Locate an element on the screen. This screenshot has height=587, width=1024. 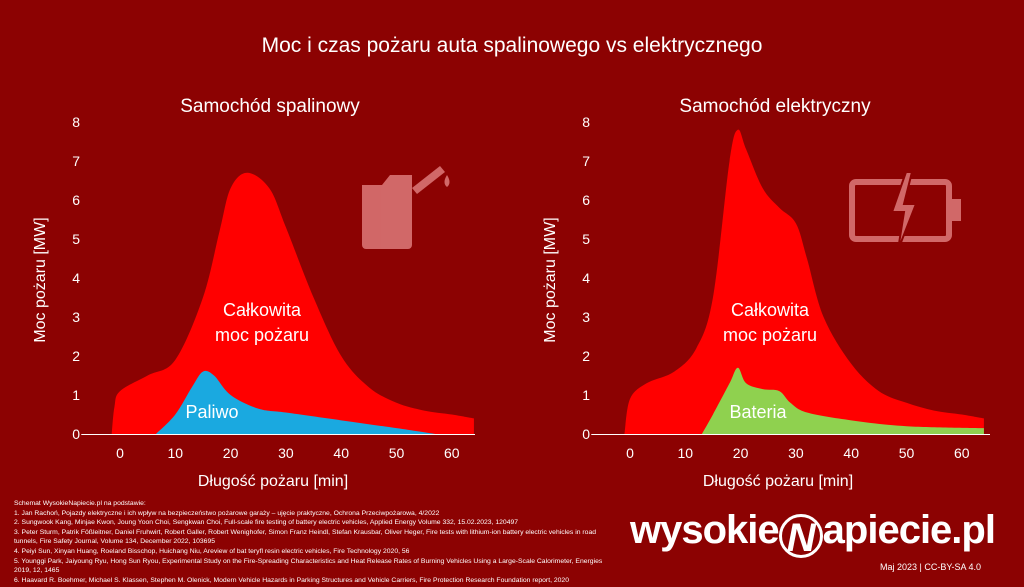
canister-spout is located at coordinates (428, 180).